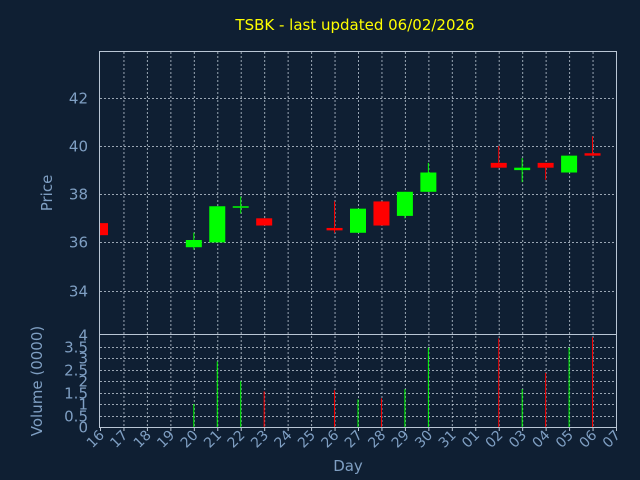 Image resolution: width=640 pixels, height=480 pixels. I want to click on volume-tick-label: 4, so click(83, 336).